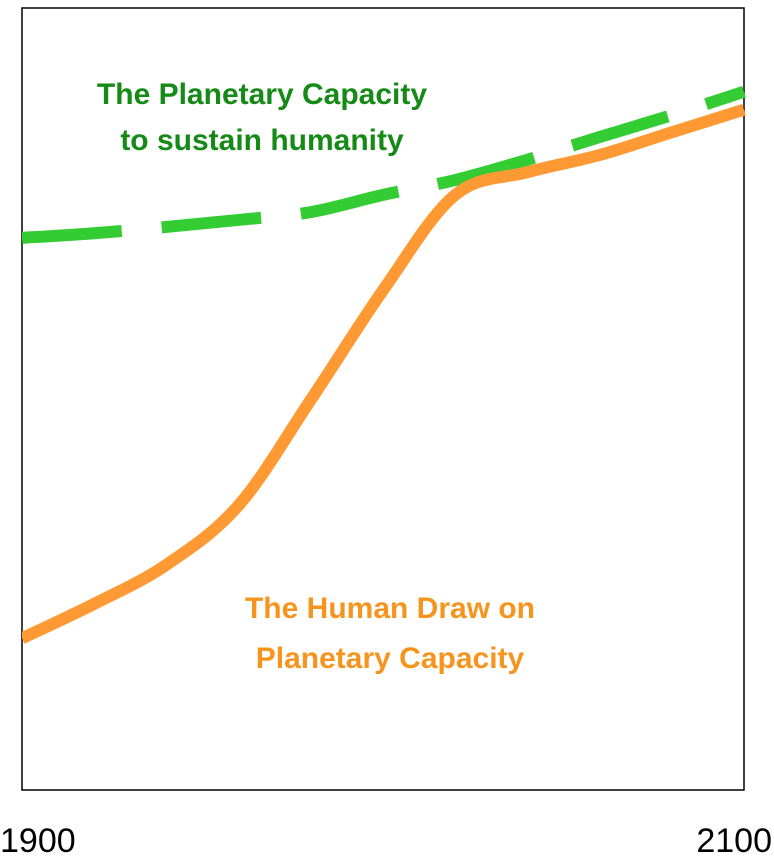  What do you see at coordinates (390, 608) in the screenshot?
I see `annotation: The Human Draw on` at bounding box center [390, 608].